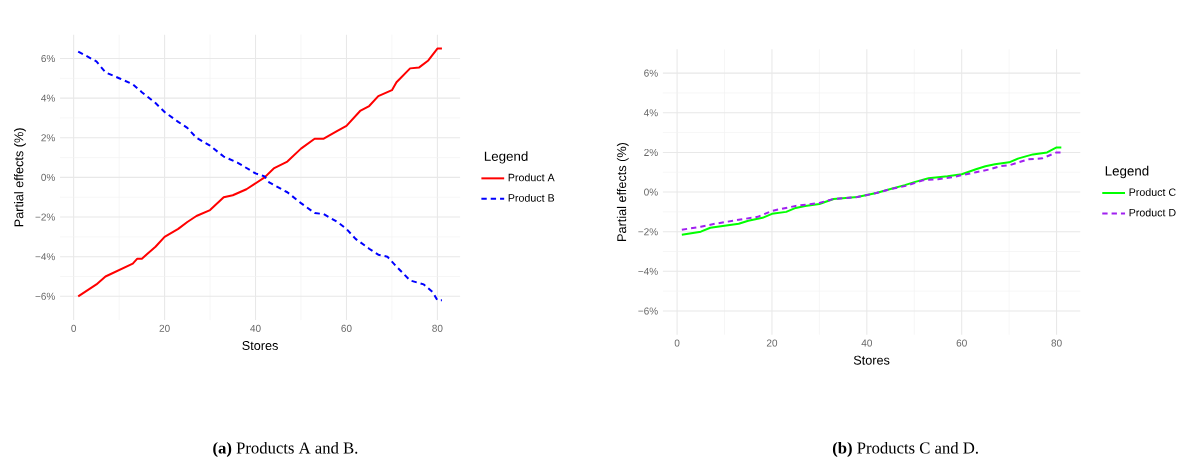 The image size is (1195, 464). What do you see at coordinates (285, 449) in the screenshot?
I see `text: (a) Products A and B.` at bounding box center [285, 449].